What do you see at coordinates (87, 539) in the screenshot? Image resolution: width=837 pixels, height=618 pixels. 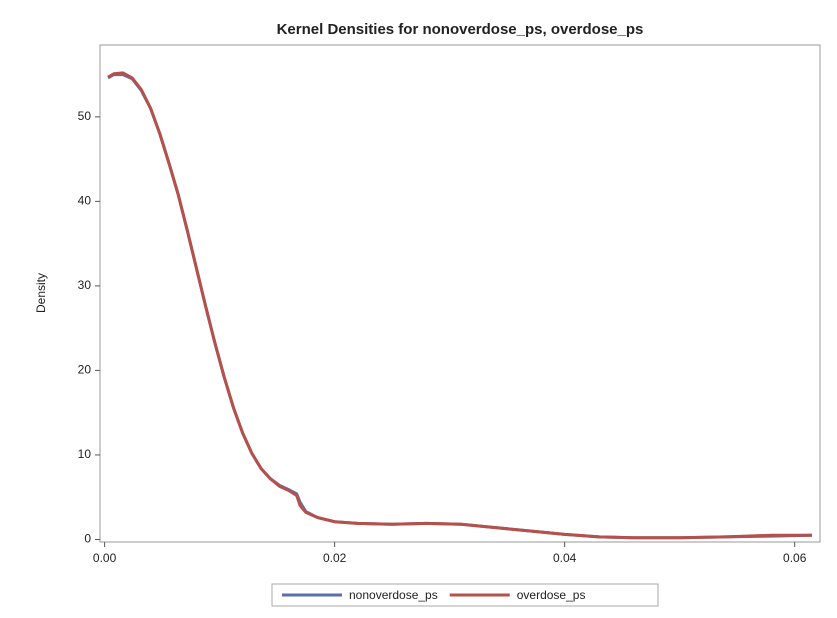 I see `y-tick-label: 0` at bounding box center [87, 539].